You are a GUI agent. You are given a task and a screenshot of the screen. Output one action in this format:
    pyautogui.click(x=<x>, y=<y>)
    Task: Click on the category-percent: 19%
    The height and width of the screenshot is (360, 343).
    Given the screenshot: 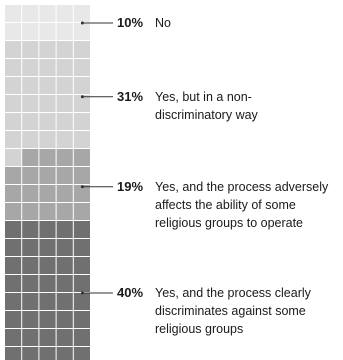 What is the action you would take?
    pyautogui.click(x=130, y=186)
    